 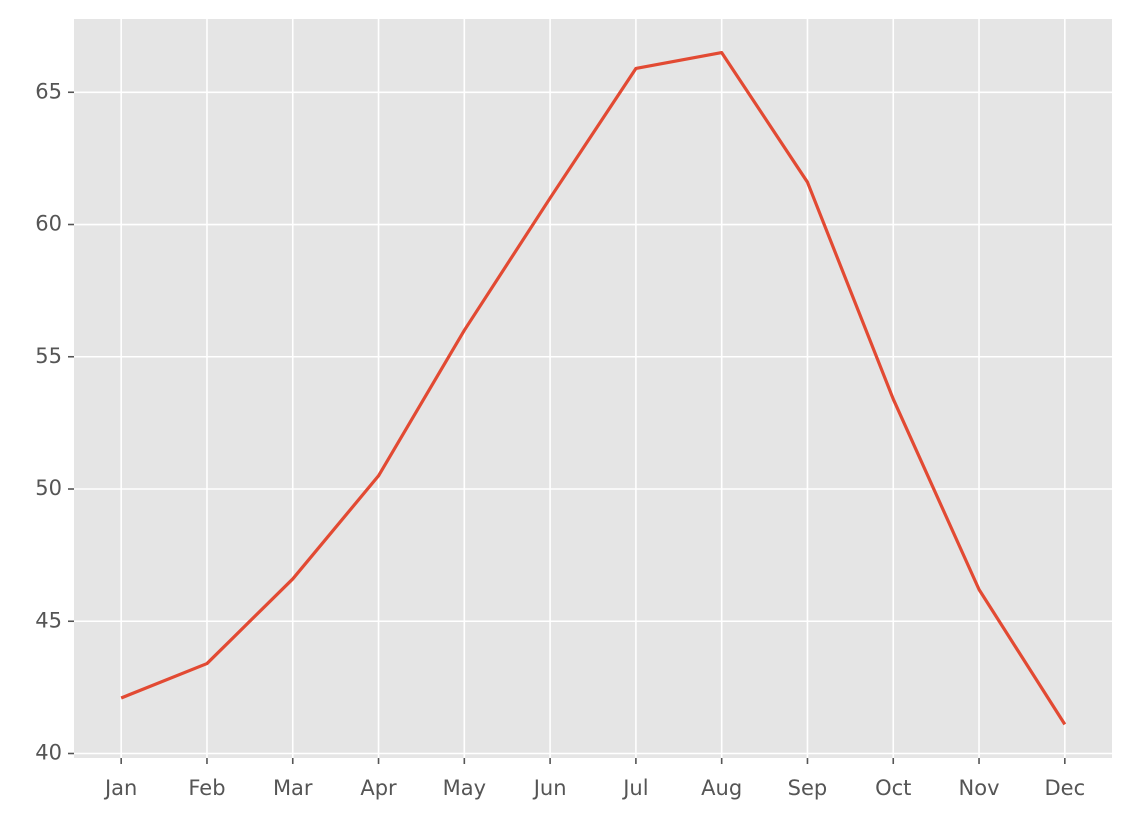 I want to click on x-tick-label: Oct, so click(x=893, y=788).